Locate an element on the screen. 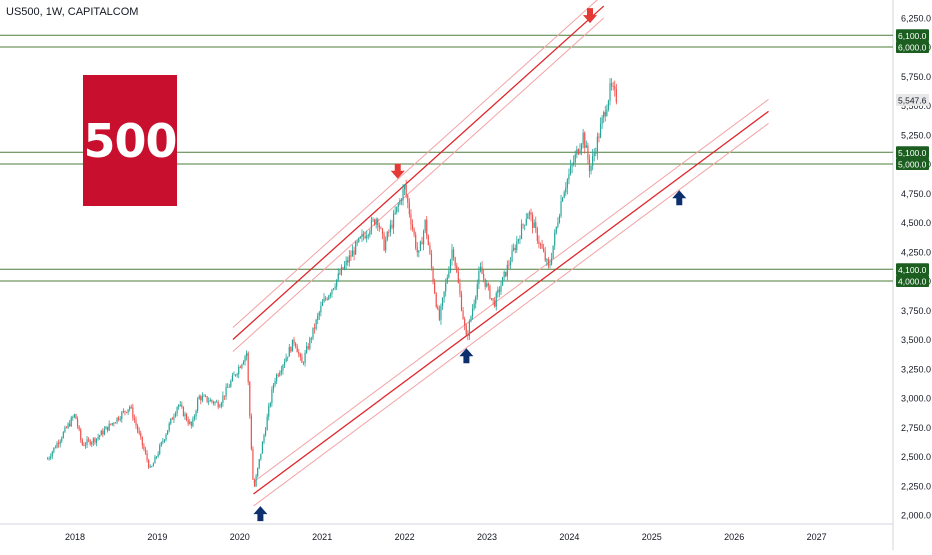 This screenshot has height=555, width=932. y-tick-label: 3,250.0 is located at coordinates (916, 369).